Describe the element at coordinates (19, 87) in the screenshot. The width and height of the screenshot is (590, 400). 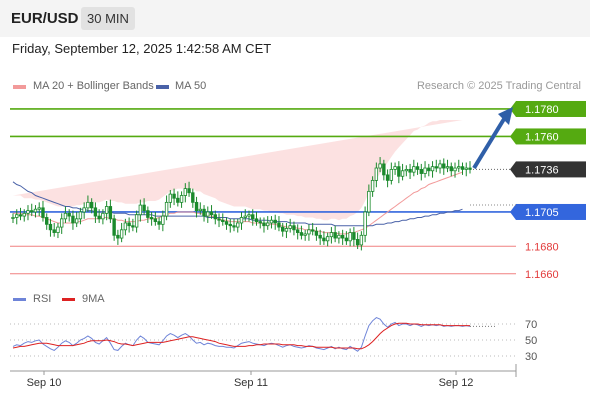
I see `bollinger-legend-swatch` at that location.